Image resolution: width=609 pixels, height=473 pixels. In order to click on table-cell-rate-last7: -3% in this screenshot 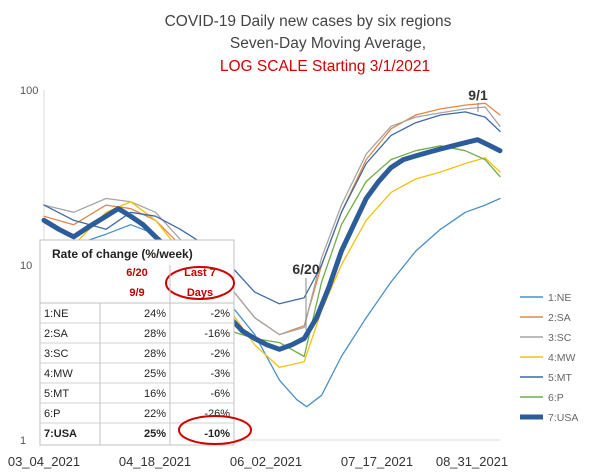, I will do `click(220, 374)`.